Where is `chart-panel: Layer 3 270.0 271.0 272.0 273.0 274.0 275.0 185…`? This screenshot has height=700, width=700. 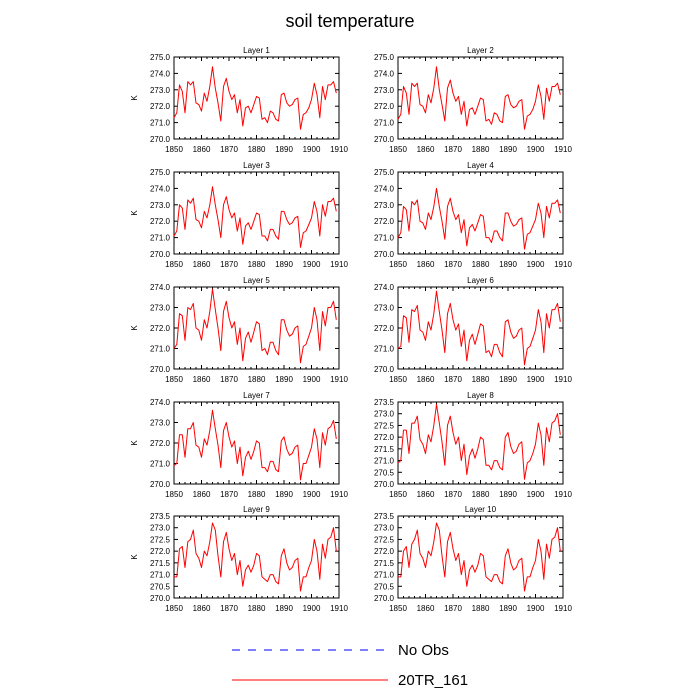 chart-panel: Layer 3 270.0 271.0 272.0 273.0 274.0 275.0 185… is located at coordinates (239, 215).